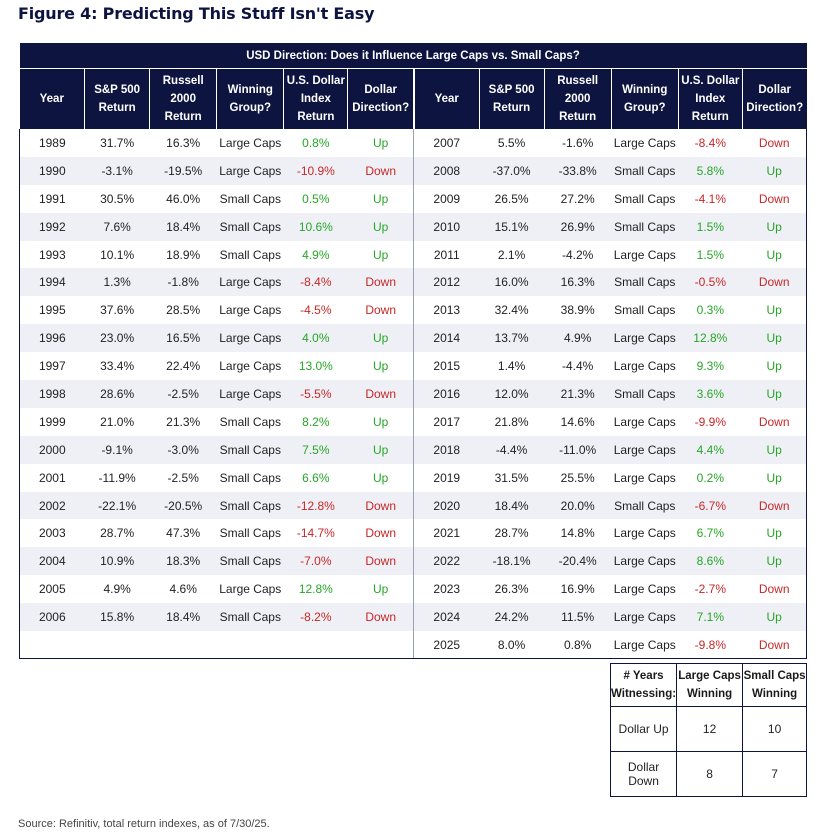 This screenshot has height=835, width=829. What do you see at coordinates (710, 561) in the screenshot?
I see `cell-usd-return: 8.6%` at bounding box center [710, 561].